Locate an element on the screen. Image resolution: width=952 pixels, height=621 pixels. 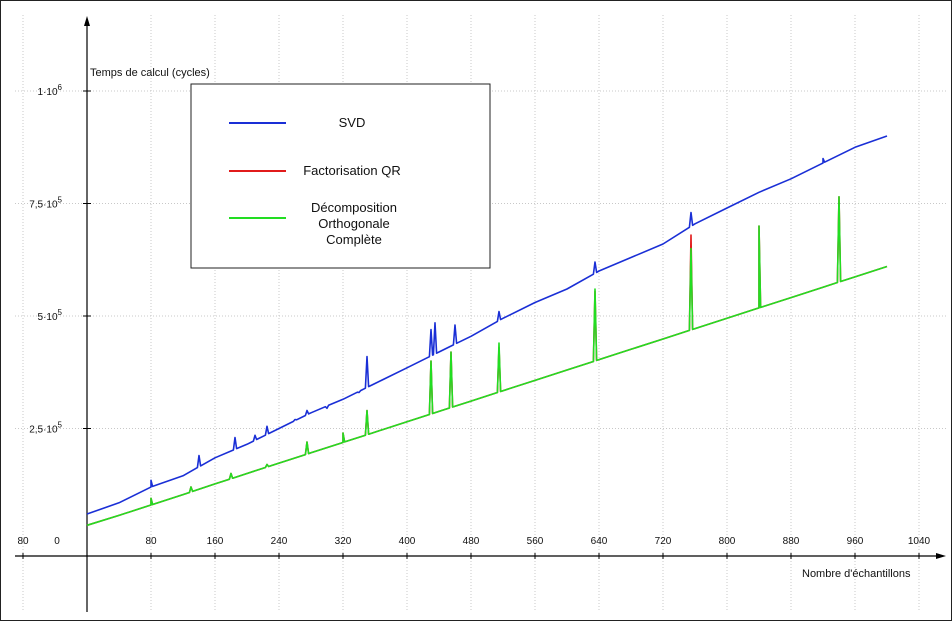
y-tick-mantissa: 1·10 is located at coordinates (48, 92).